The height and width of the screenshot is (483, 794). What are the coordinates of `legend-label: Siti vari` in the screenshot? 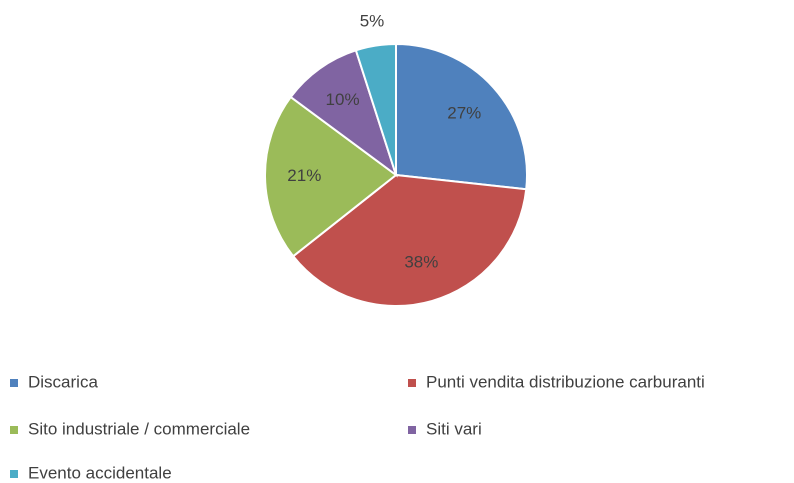 It's located at (454, 428).